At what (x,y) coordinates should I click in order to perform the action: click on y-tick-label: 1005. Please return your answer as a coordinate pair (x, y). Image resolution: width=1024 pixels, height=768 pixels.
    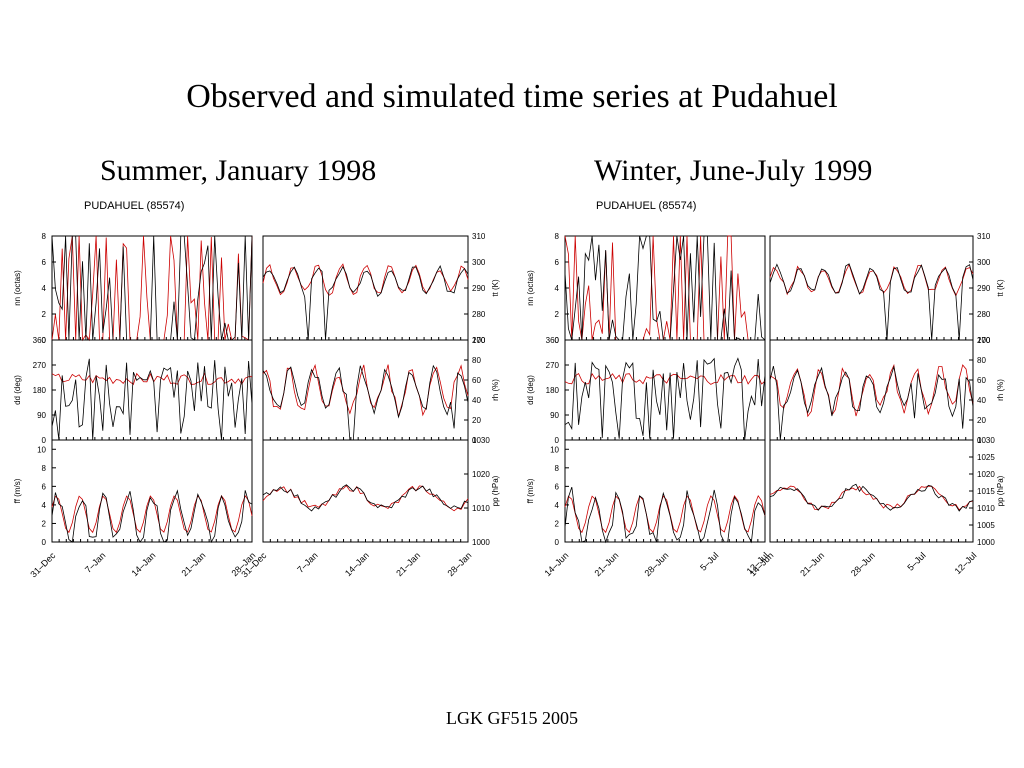
    Looking at the image, I should click on (986, 525).